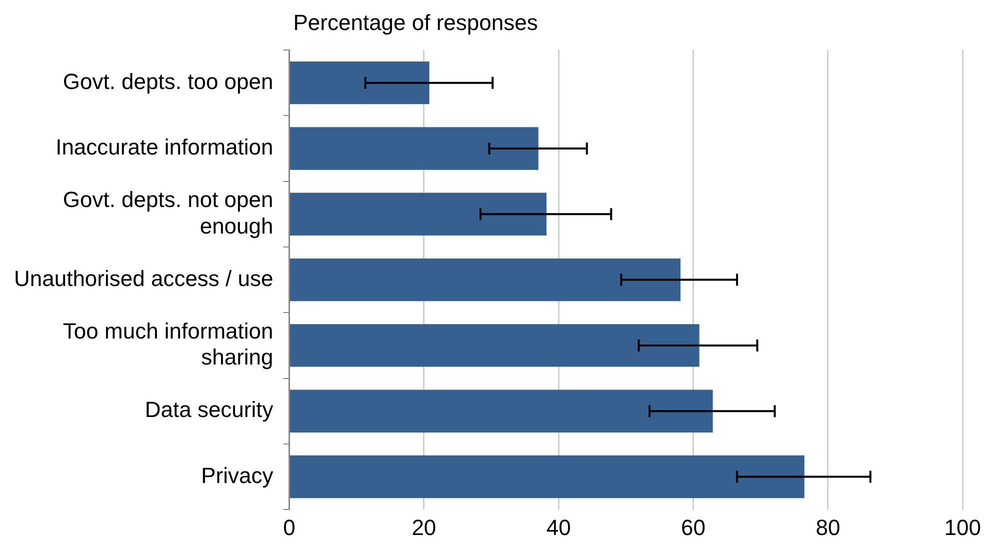  What do you see at coordinates (424, 527) in the screenshot?
I see `x-tick-label: 20` at bounding box center [424, 527].